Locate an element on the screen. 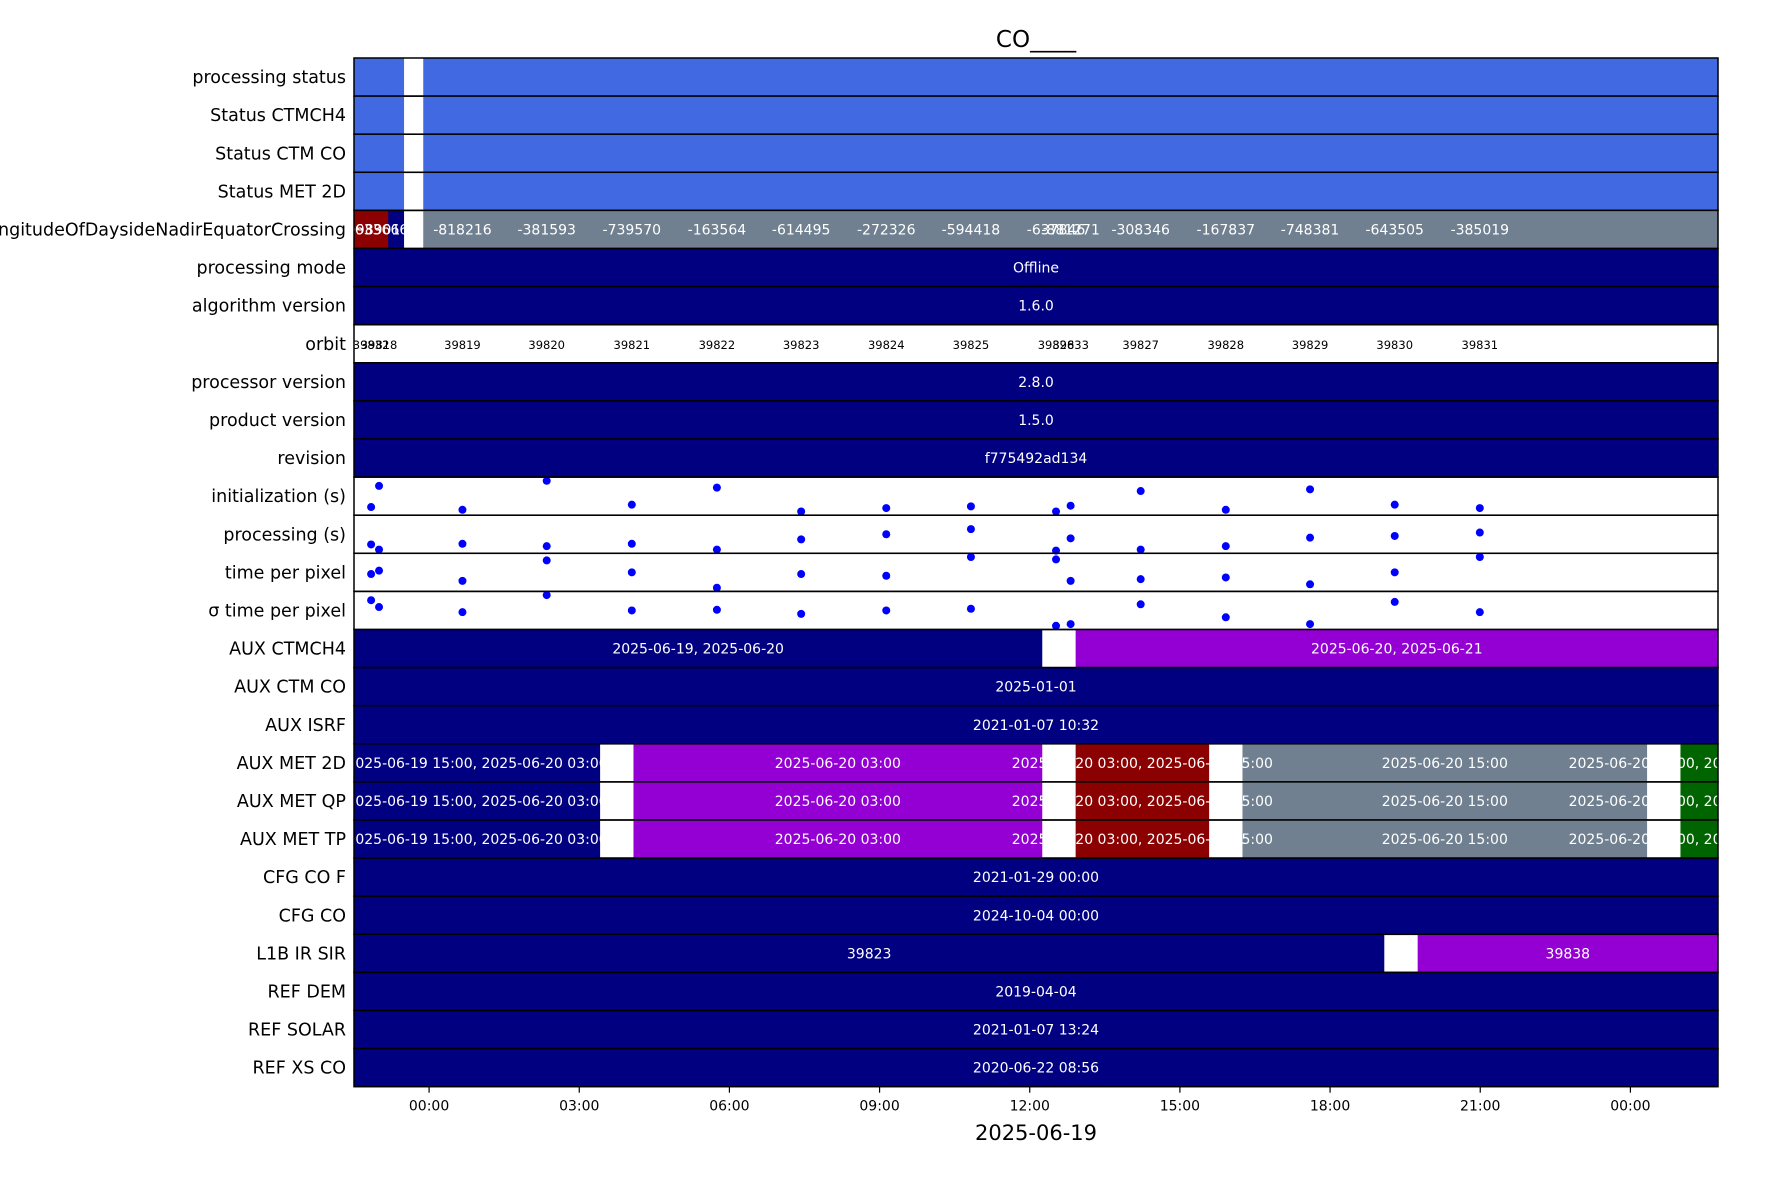 The width and height of the screenshot is (1771, 1181). segment-label: 2025-06-20 15:00 is located at coordinates (1445, 840).